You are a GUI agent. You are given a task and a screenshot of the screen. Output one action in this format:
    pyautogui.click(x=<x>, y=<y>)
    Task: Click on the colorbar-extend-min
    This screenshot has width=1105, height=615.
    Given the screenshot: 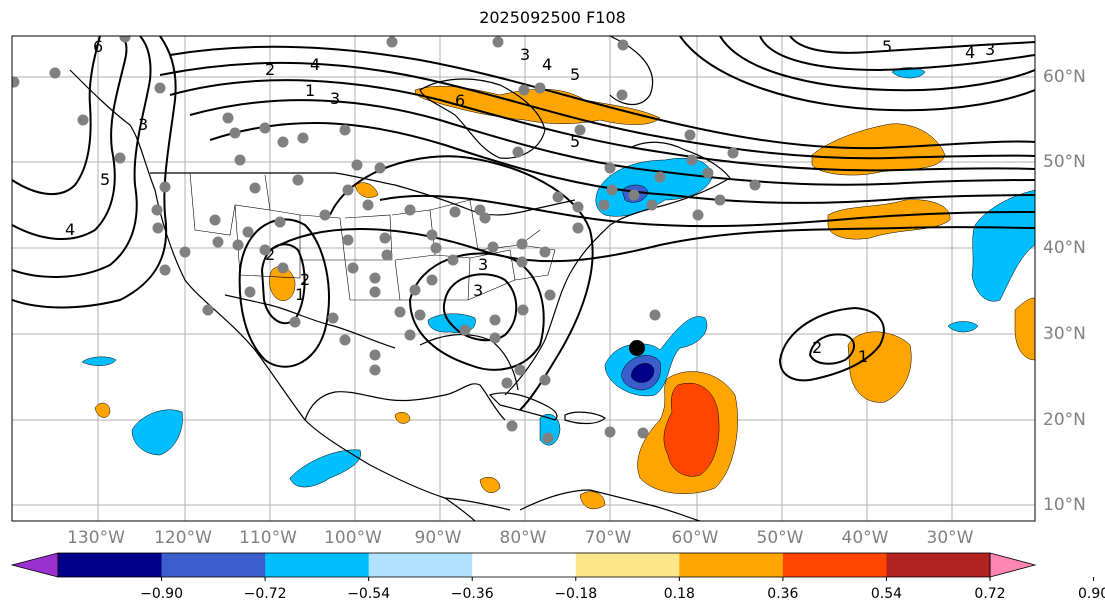 What is the action you would take?
    pyautogui.click(x=34, y=565)
    